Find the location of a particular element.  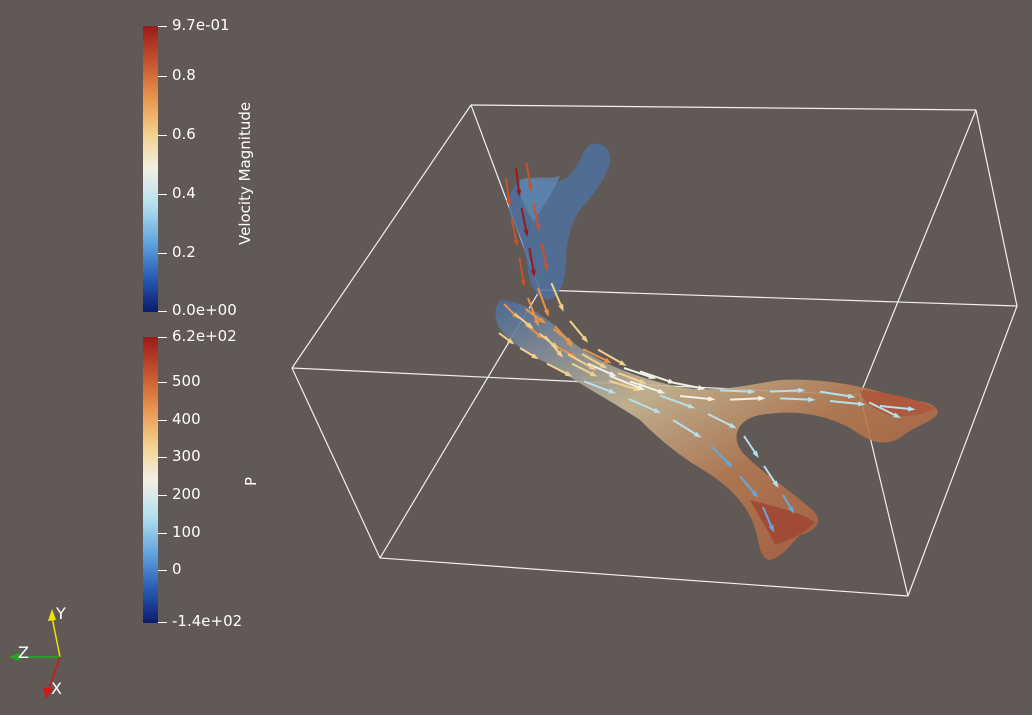

z-axis-arrow-icon is located at coordinates (14, 657).